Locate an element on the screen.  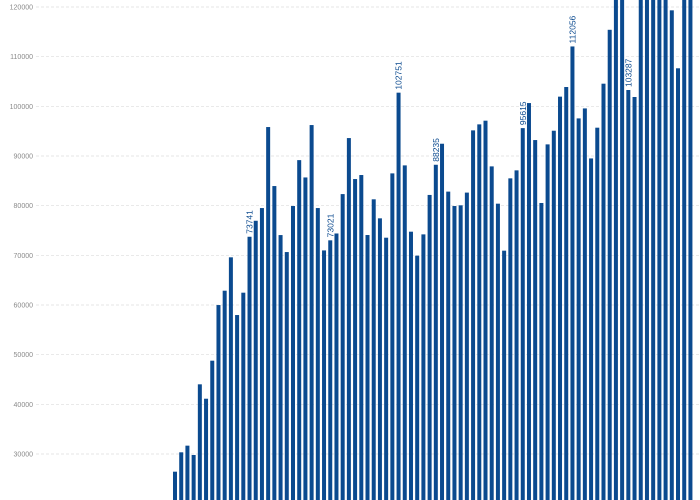
y-tick-label: 70000 is located at coordinates (24, 256).